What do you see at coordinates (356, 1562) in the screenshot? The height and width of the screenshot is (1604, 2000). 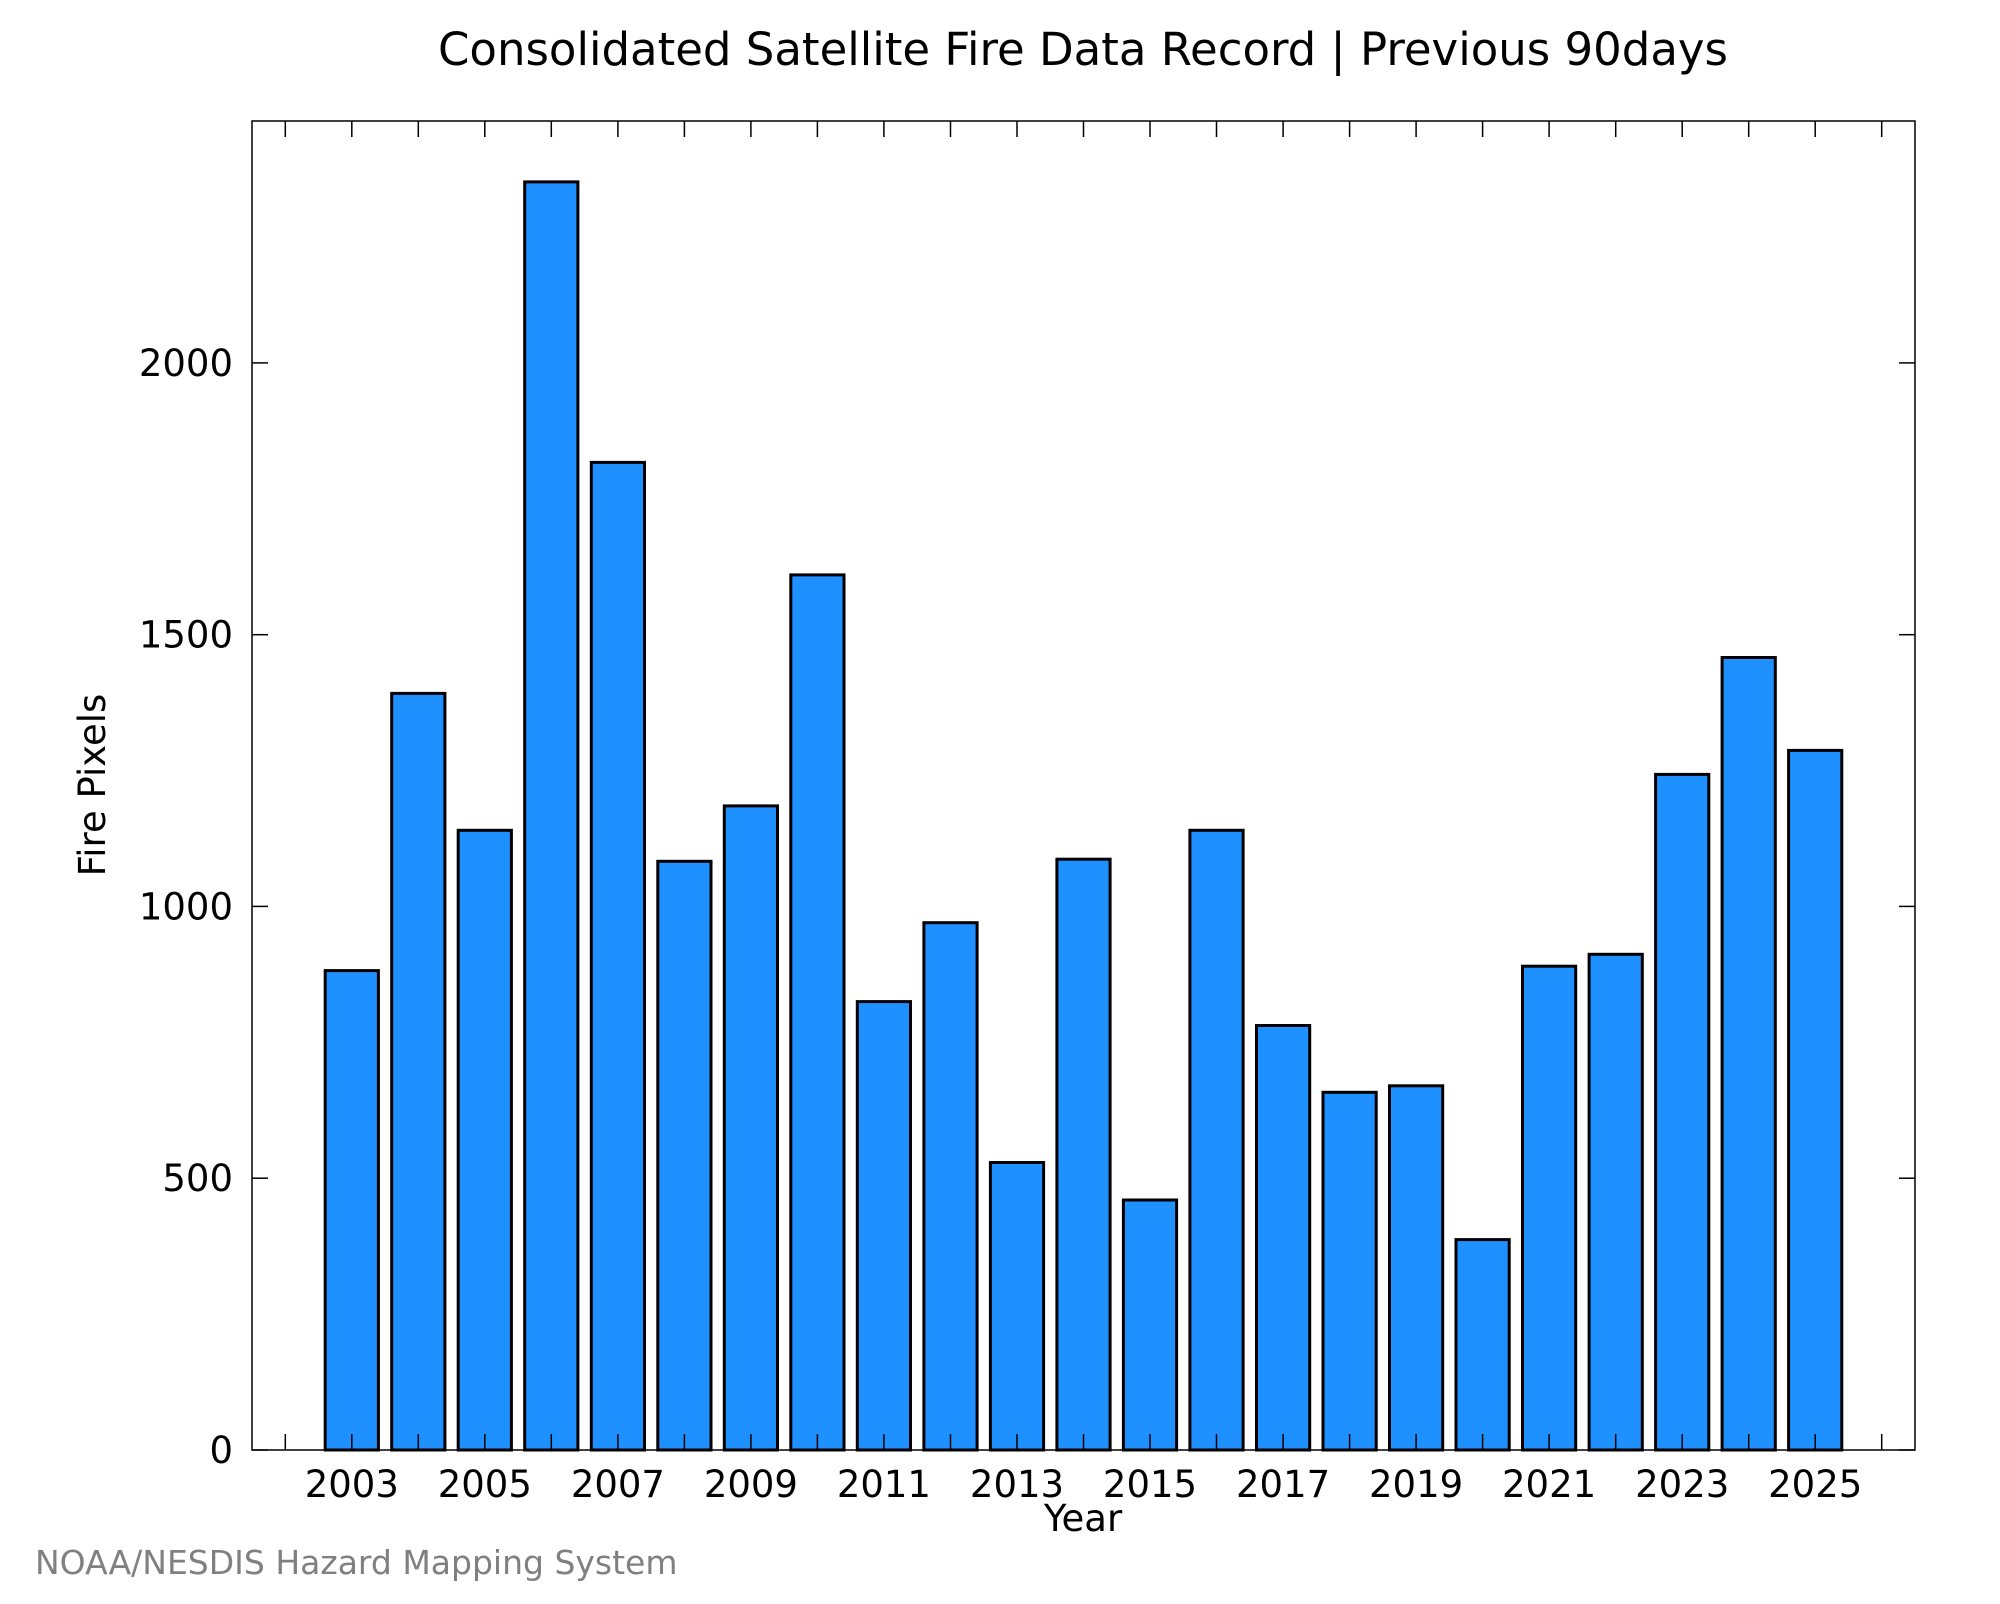 I see `credit-text: NOAA/NESDIS Hazard Mapping System` at bounding box center [356, 1562].